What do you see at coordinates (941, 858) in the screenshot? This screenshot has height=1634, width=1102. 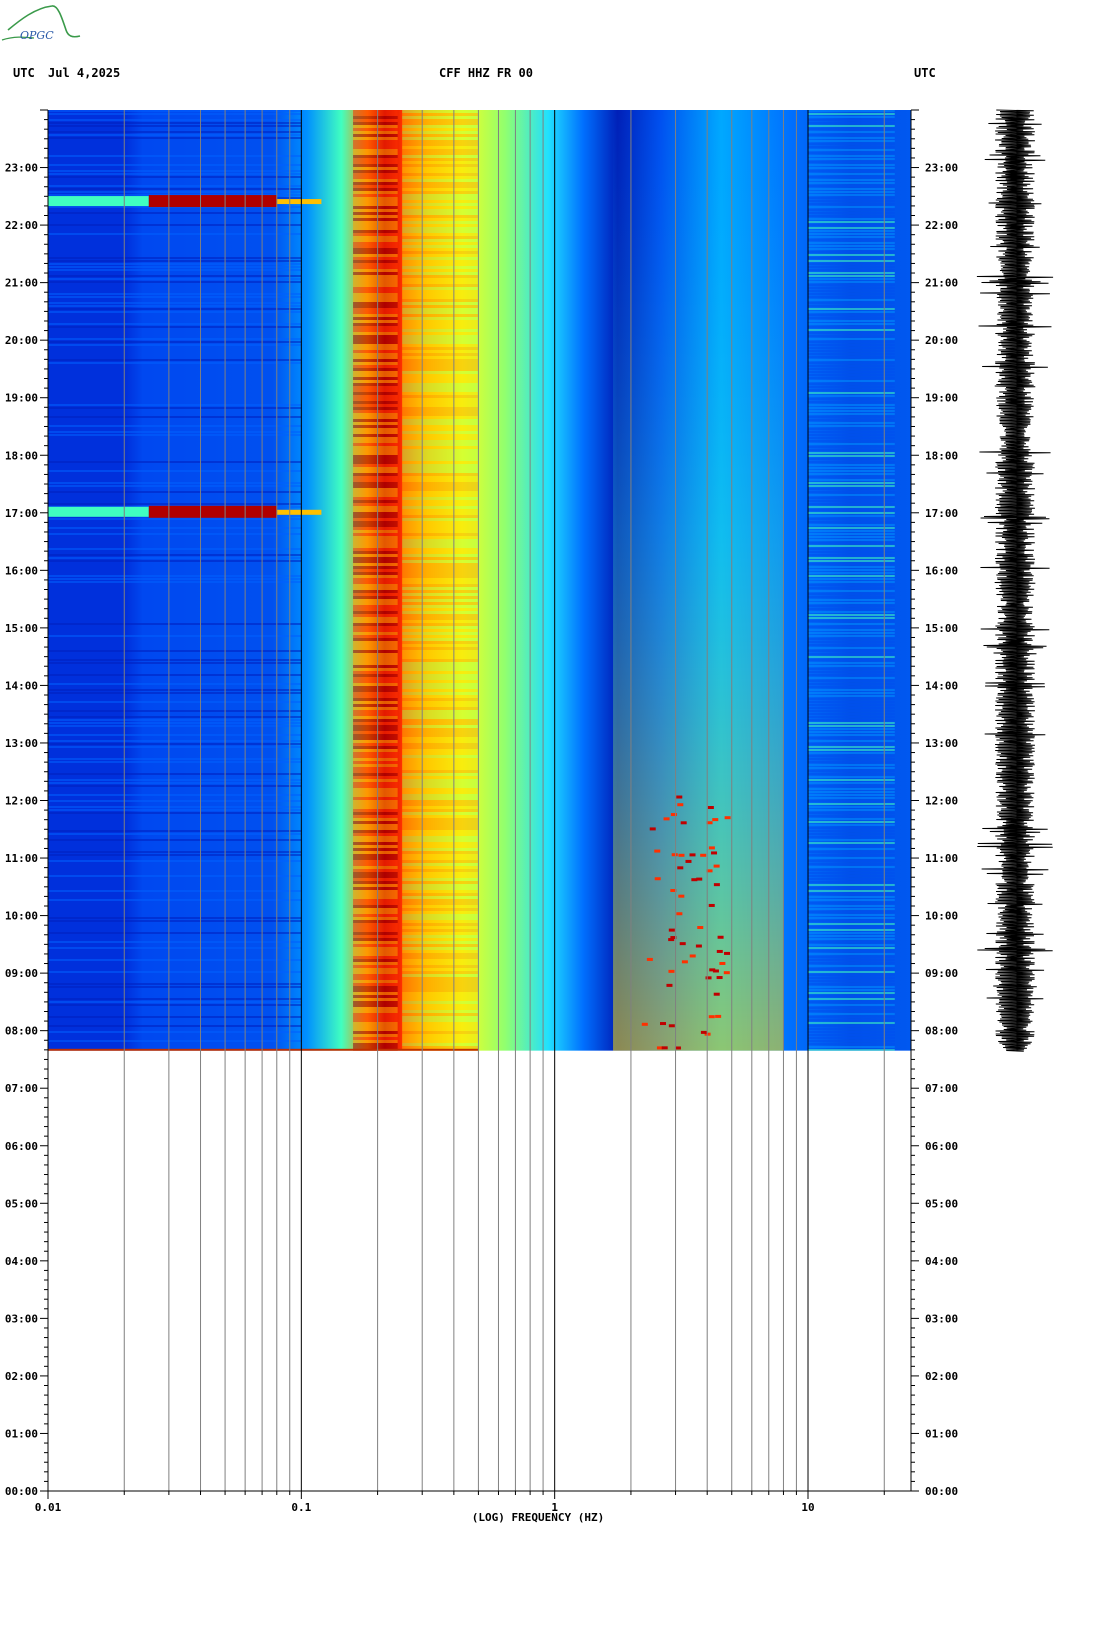 I see `y-tick-label-right: 11:00` at bounding box center [941, 858].